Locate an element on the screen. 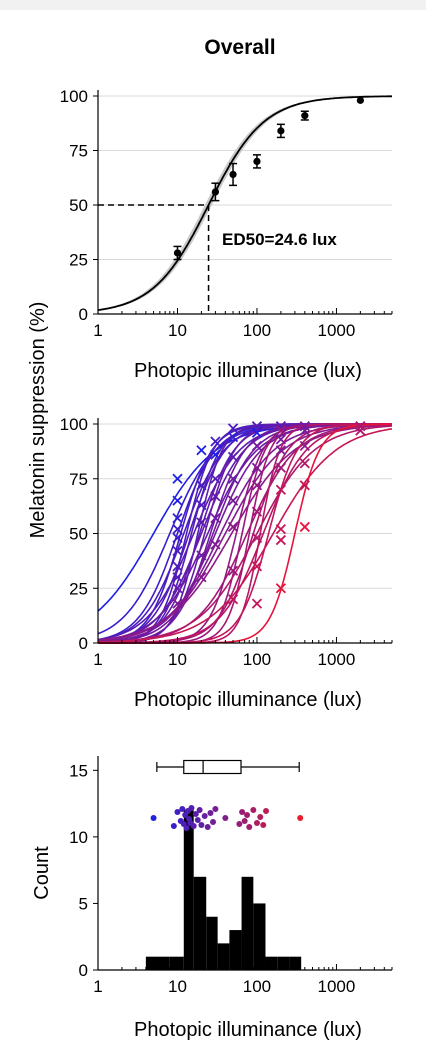 The image size is (426, 1060). panel-2-x-tick-label: 1 is located at coordinates (97, 659).